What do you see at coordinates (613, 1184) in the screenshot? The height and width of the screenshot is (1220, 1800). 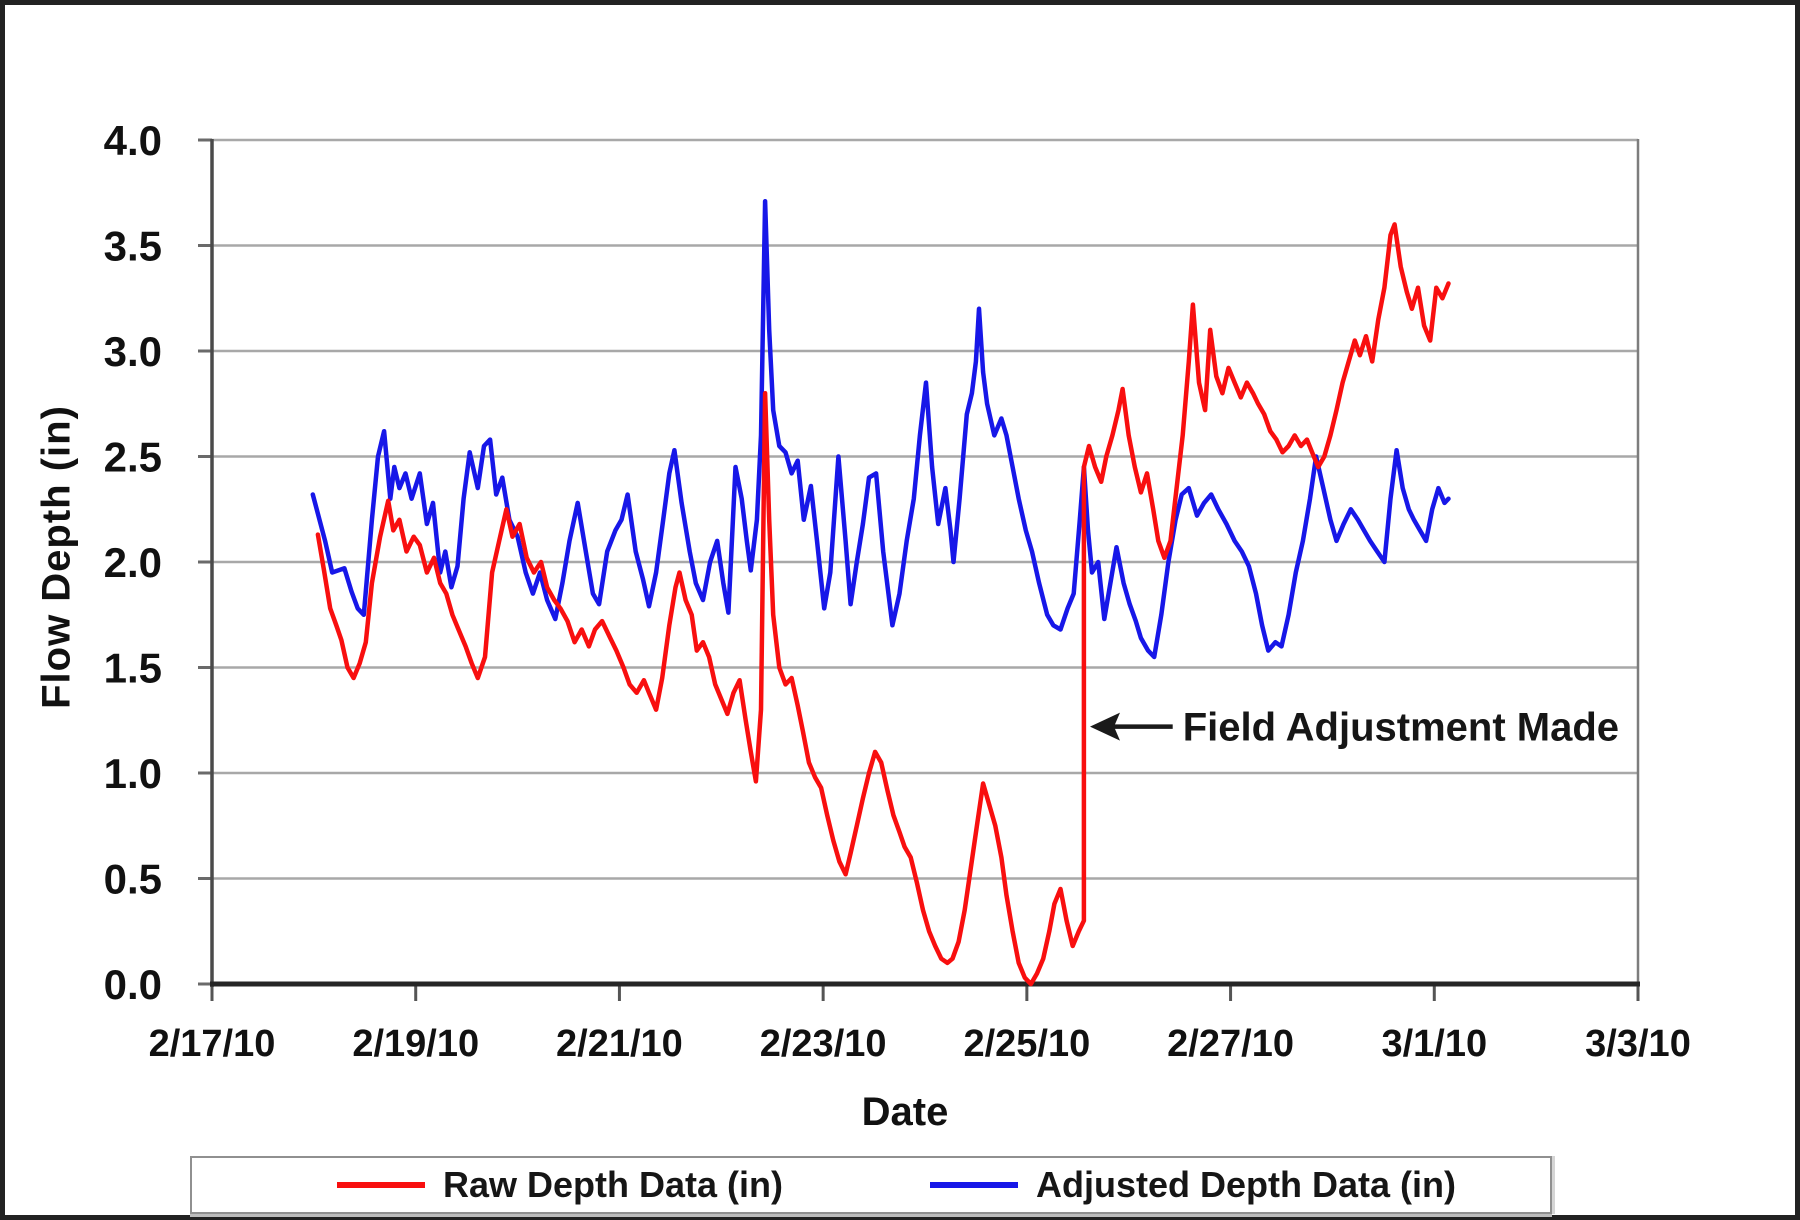 I see `legend-label-raw: Raw Depth Data (in)` at bounding box center [613, 1184].